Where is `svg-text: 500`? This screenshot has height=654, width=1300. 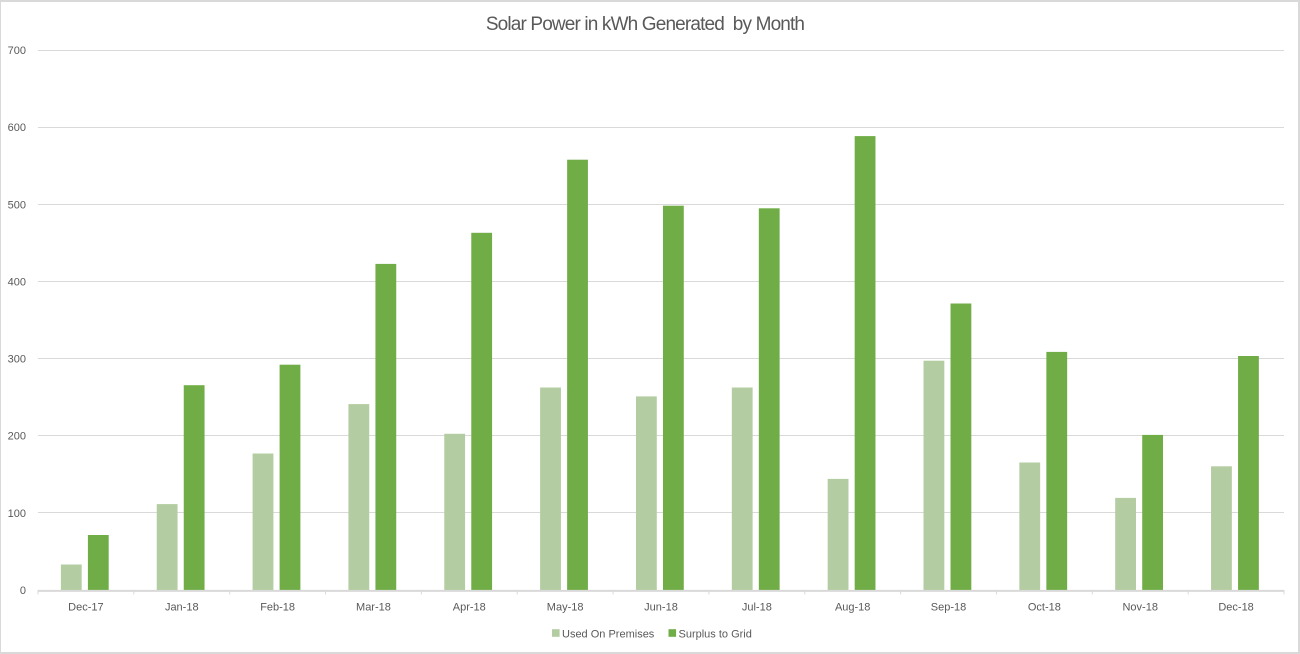 svg-text: 500 is located at coordinates (17, 205).